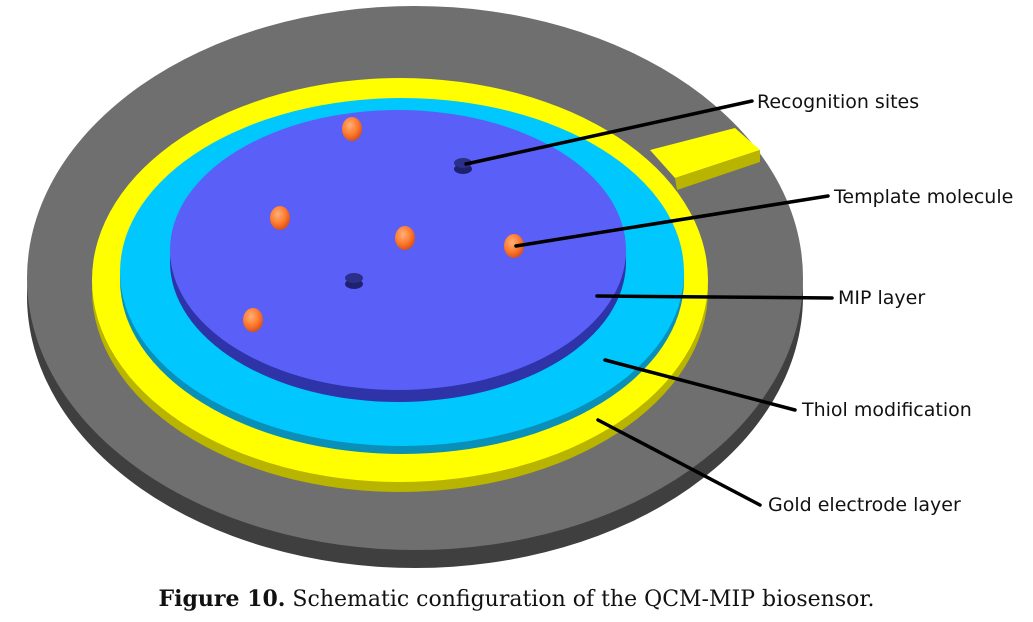  What do you see at coordinates (408, 223) in the screenshot?
I see `recognition-sites` at bounding box center [408, 223].